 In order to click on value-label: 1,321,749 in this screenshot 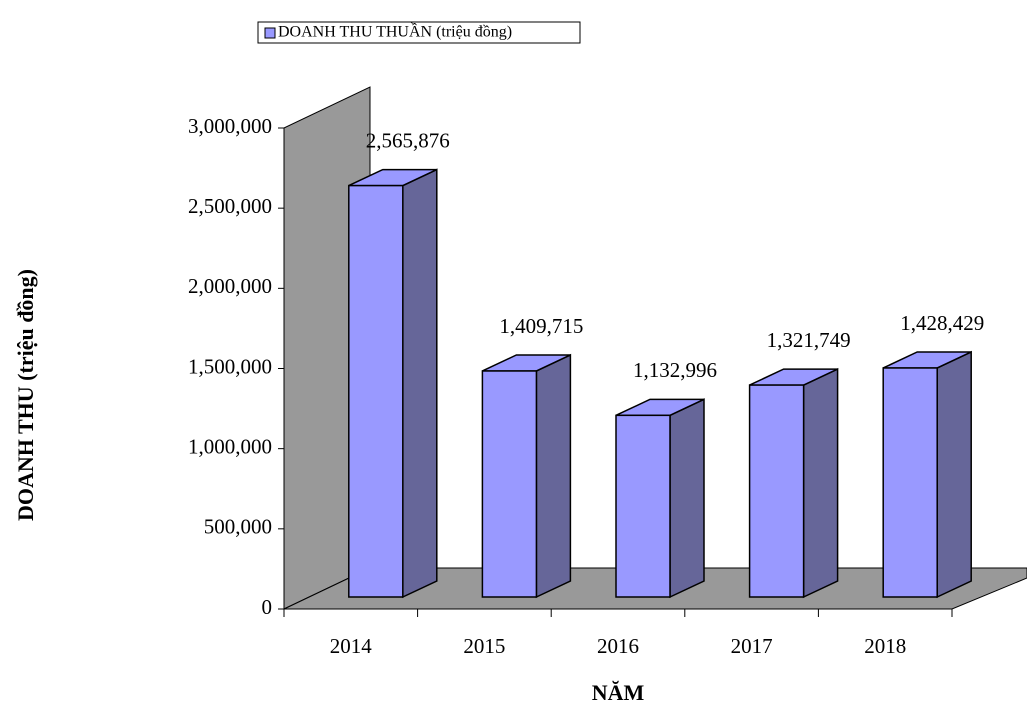, I will do `click(809, 340)`.